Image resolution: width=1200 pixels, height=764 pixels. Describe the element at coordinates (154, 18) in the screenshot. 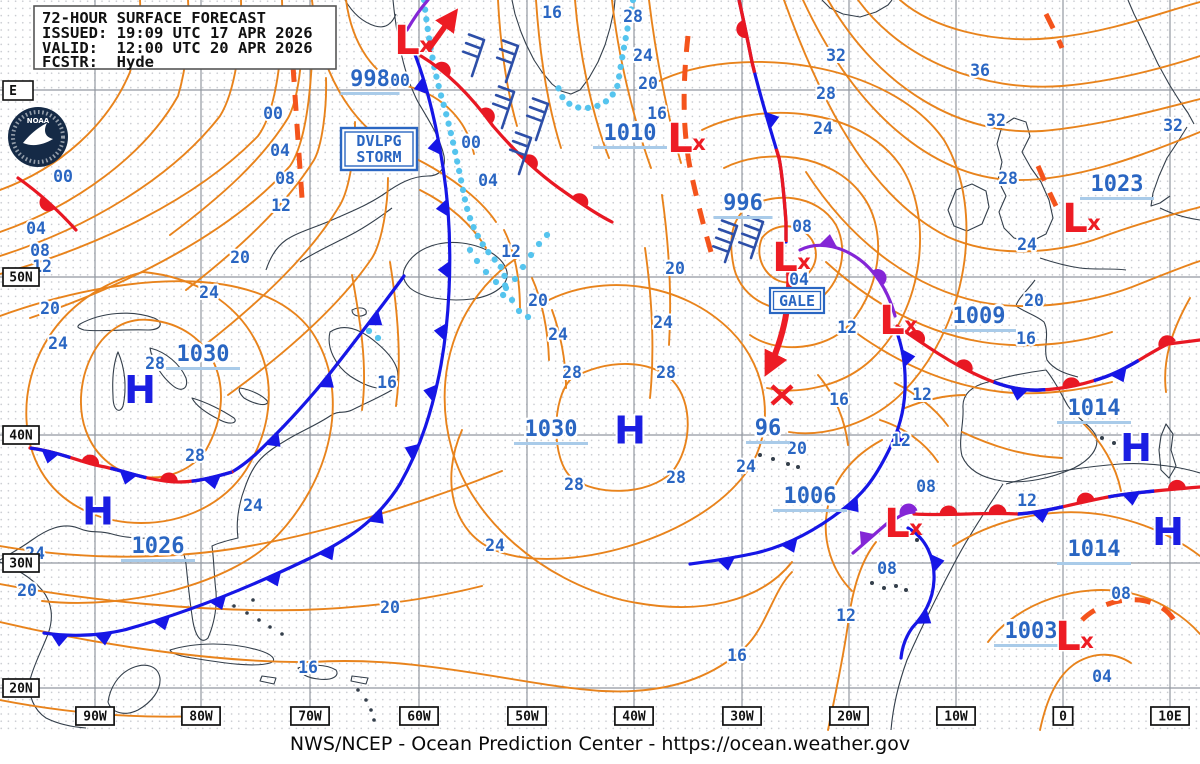

I see `header-title: 72-HOUR SURFACE FORECAST` at that location.